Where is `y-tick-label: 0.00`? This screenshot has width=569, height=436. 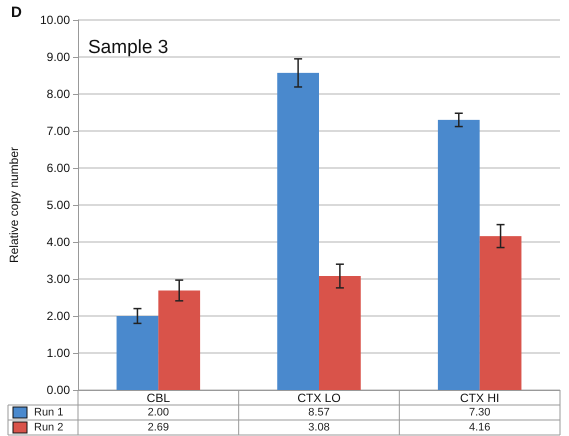 y-tick-label: 0.00 is located at coordinates (58, 390).